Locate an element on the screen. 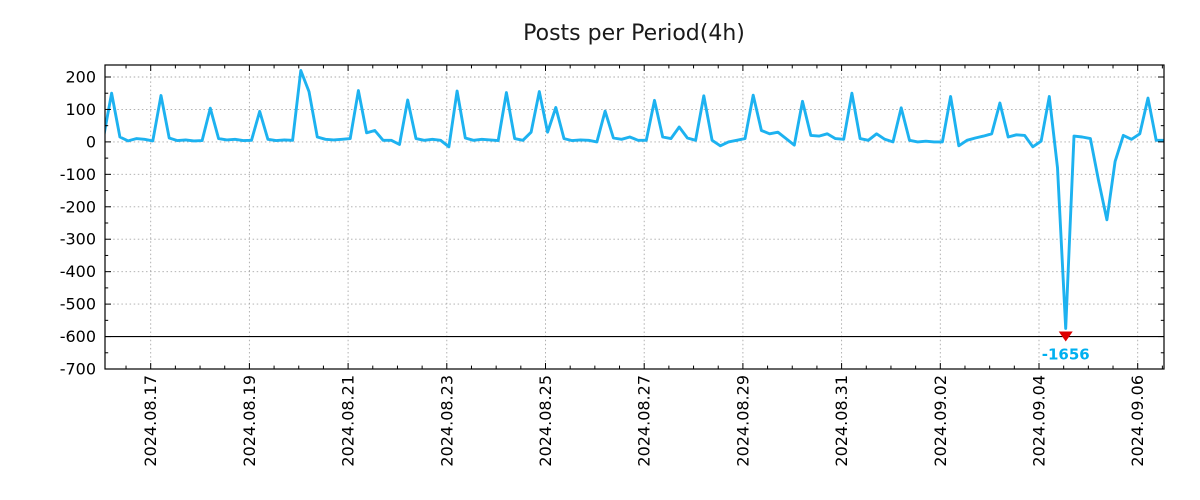 This screenshot has width=1200, height=500. x-tick-label: 2024.08.17 is located at coordinates (150, 421).